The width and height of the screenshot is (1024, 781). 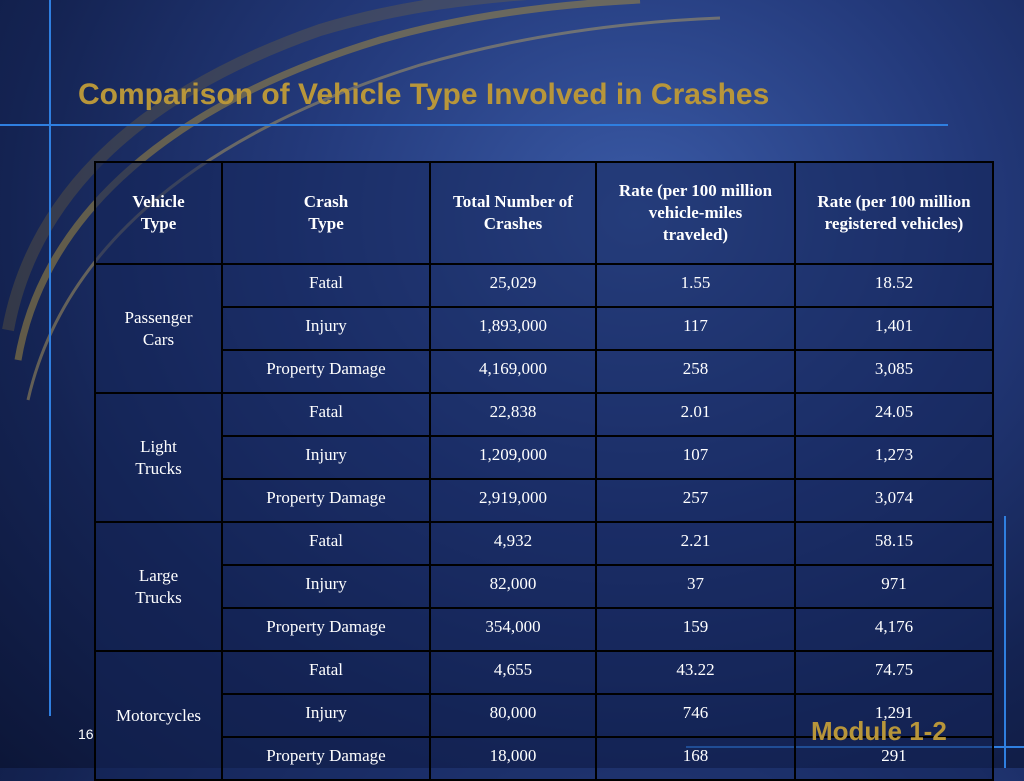 I want to click on table-row: Injury 1,893,000 117 1,401, so click(x=544, y=328).